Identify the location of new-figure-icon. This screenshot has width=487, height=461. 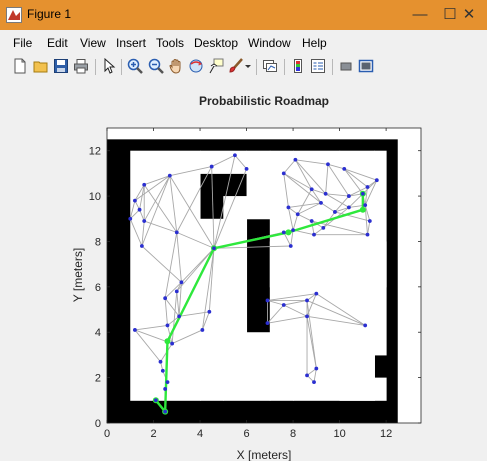
(20, 66).